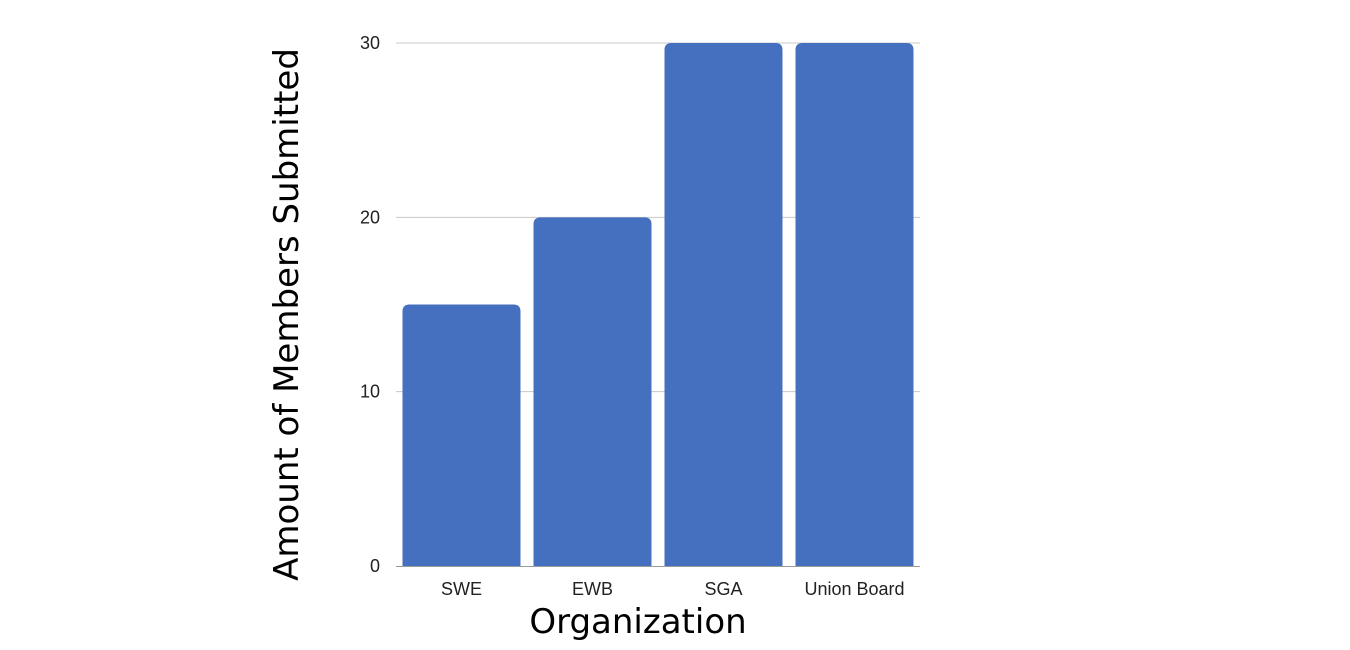 This screenshot has height=650, width=1350. Describe the element at coordinates (592, 392) in the screenshot. I see `bar-ewb` at that location.